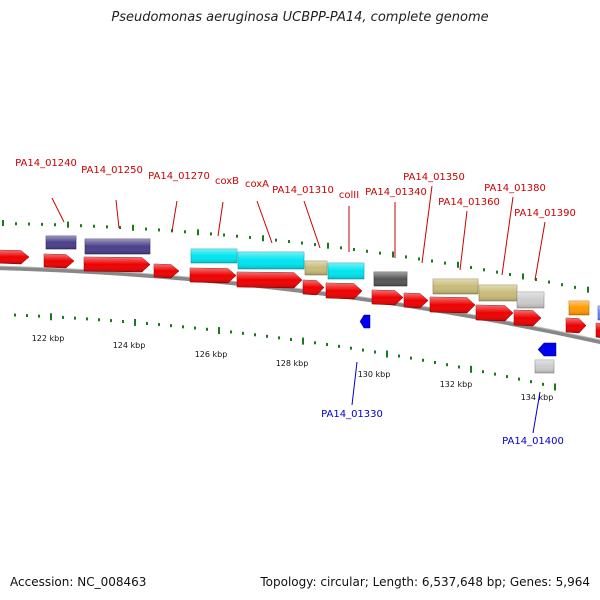  I want to click on gene-label-coxB: coxB, so click(227, 181).